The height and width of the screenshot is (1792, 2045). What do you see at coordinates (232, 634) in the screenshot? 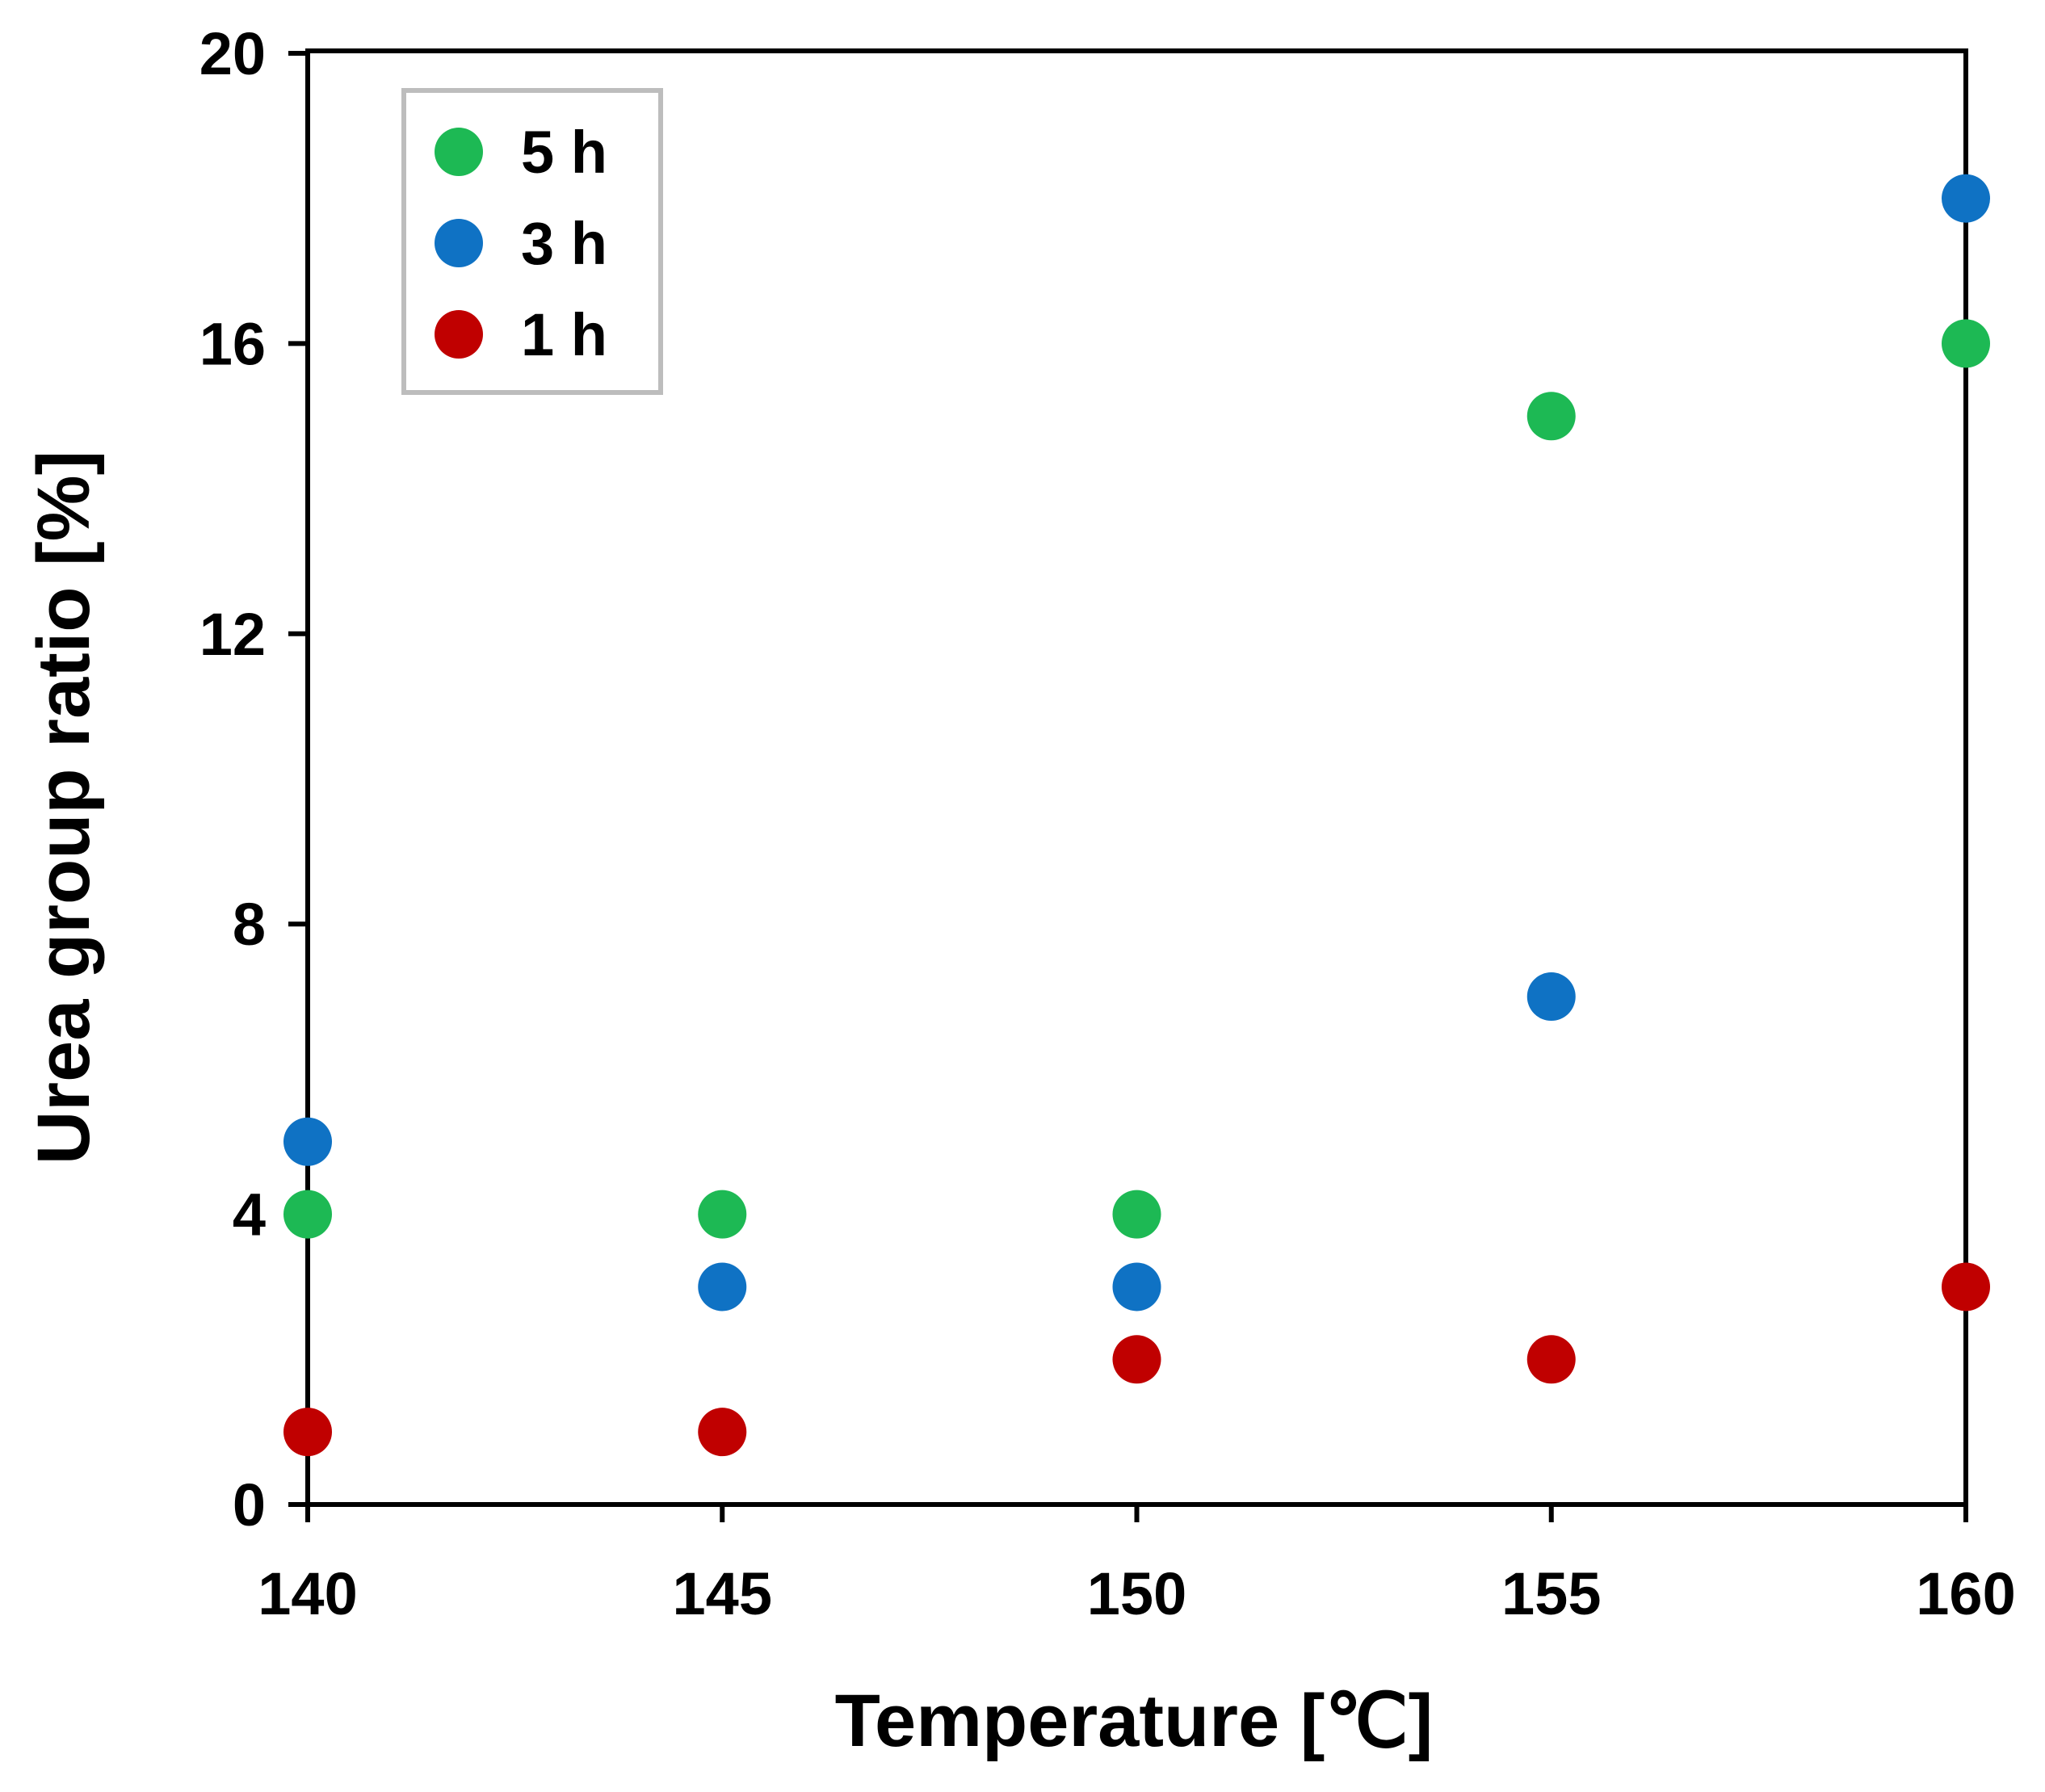
I see `y-tick-label: 12` at bounding box center [232, 634].